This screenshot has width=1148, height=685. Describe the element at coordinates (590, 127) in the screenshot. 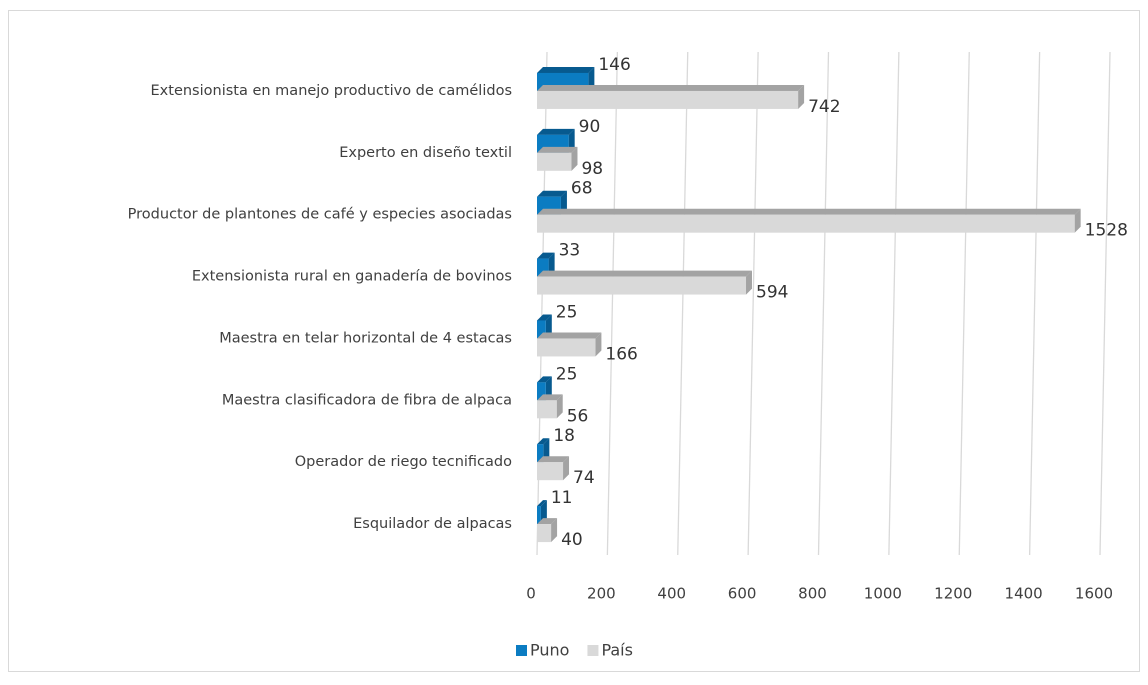

I see `value-label: 90` at that location.